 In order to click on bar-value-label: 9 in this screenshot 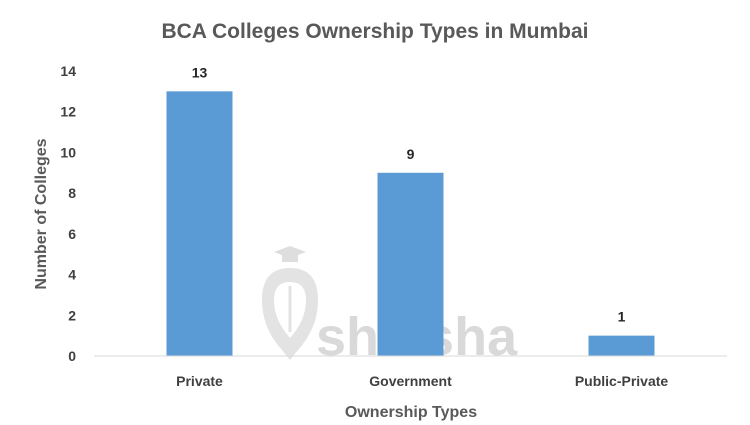, I will do `click(411, 154)`.